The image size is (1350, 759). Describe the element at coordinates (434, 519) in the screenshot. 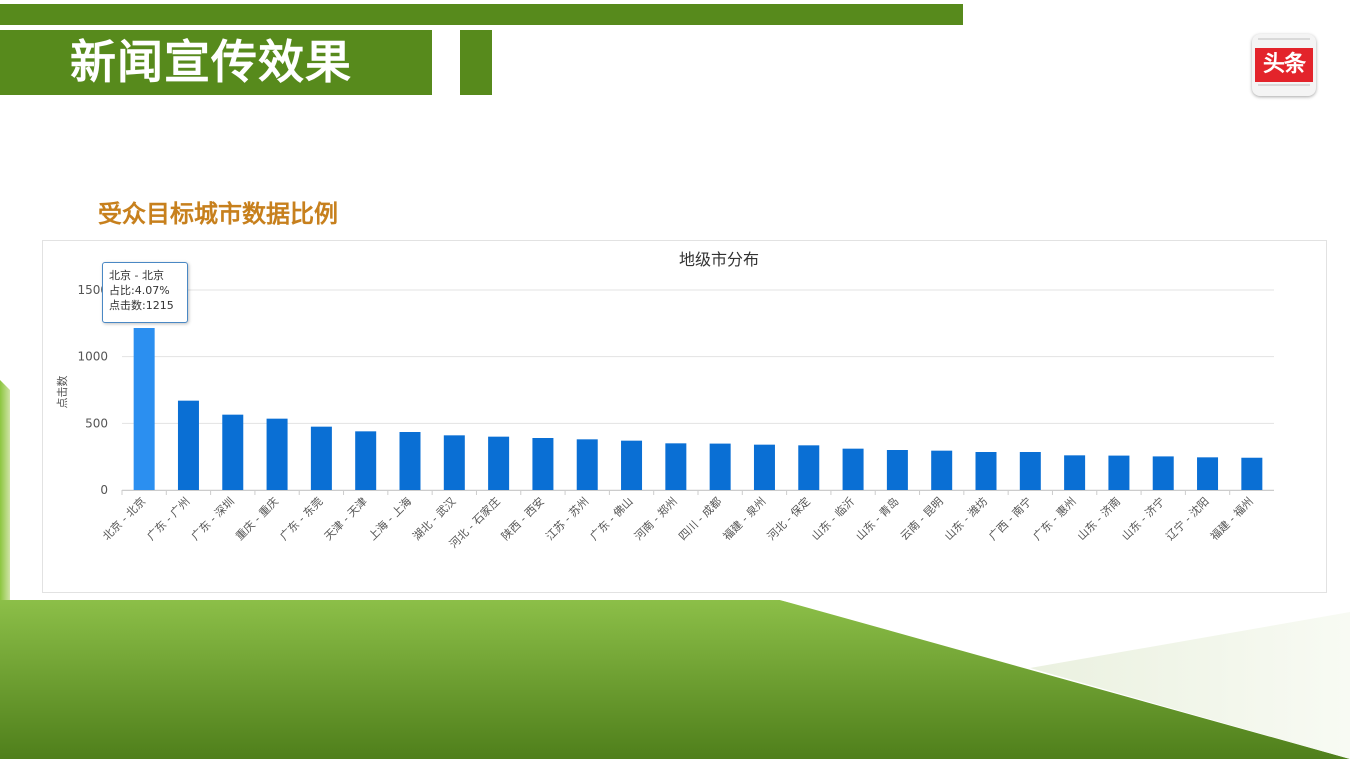

I see `x-tick-label: 湖北 - 武汉` at that location.